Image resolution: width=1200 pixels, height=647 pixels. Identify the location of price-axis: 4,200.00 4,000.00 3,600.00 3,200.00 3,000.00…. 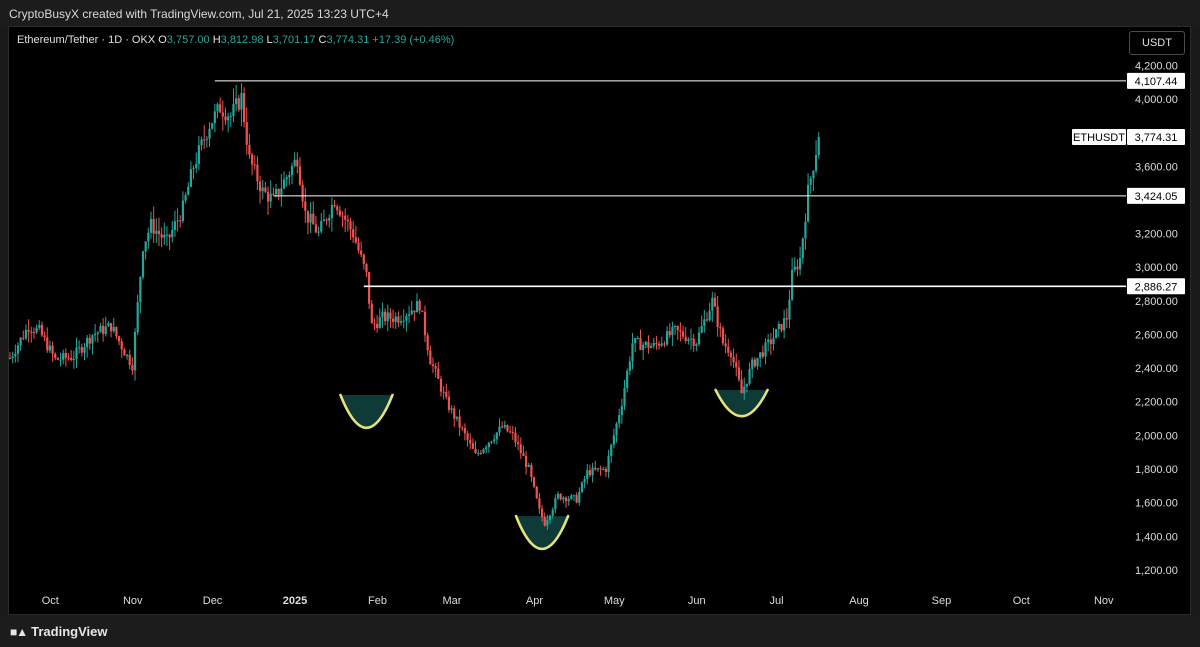
(1128, 318).